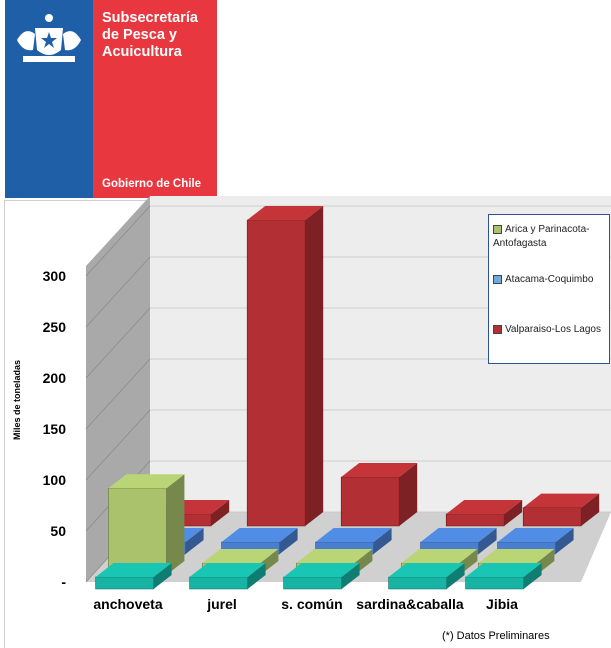 The height and width of the screenshot is (648, 611). I want to click on logo-line-2: de Pesca y, so click(139, 35).